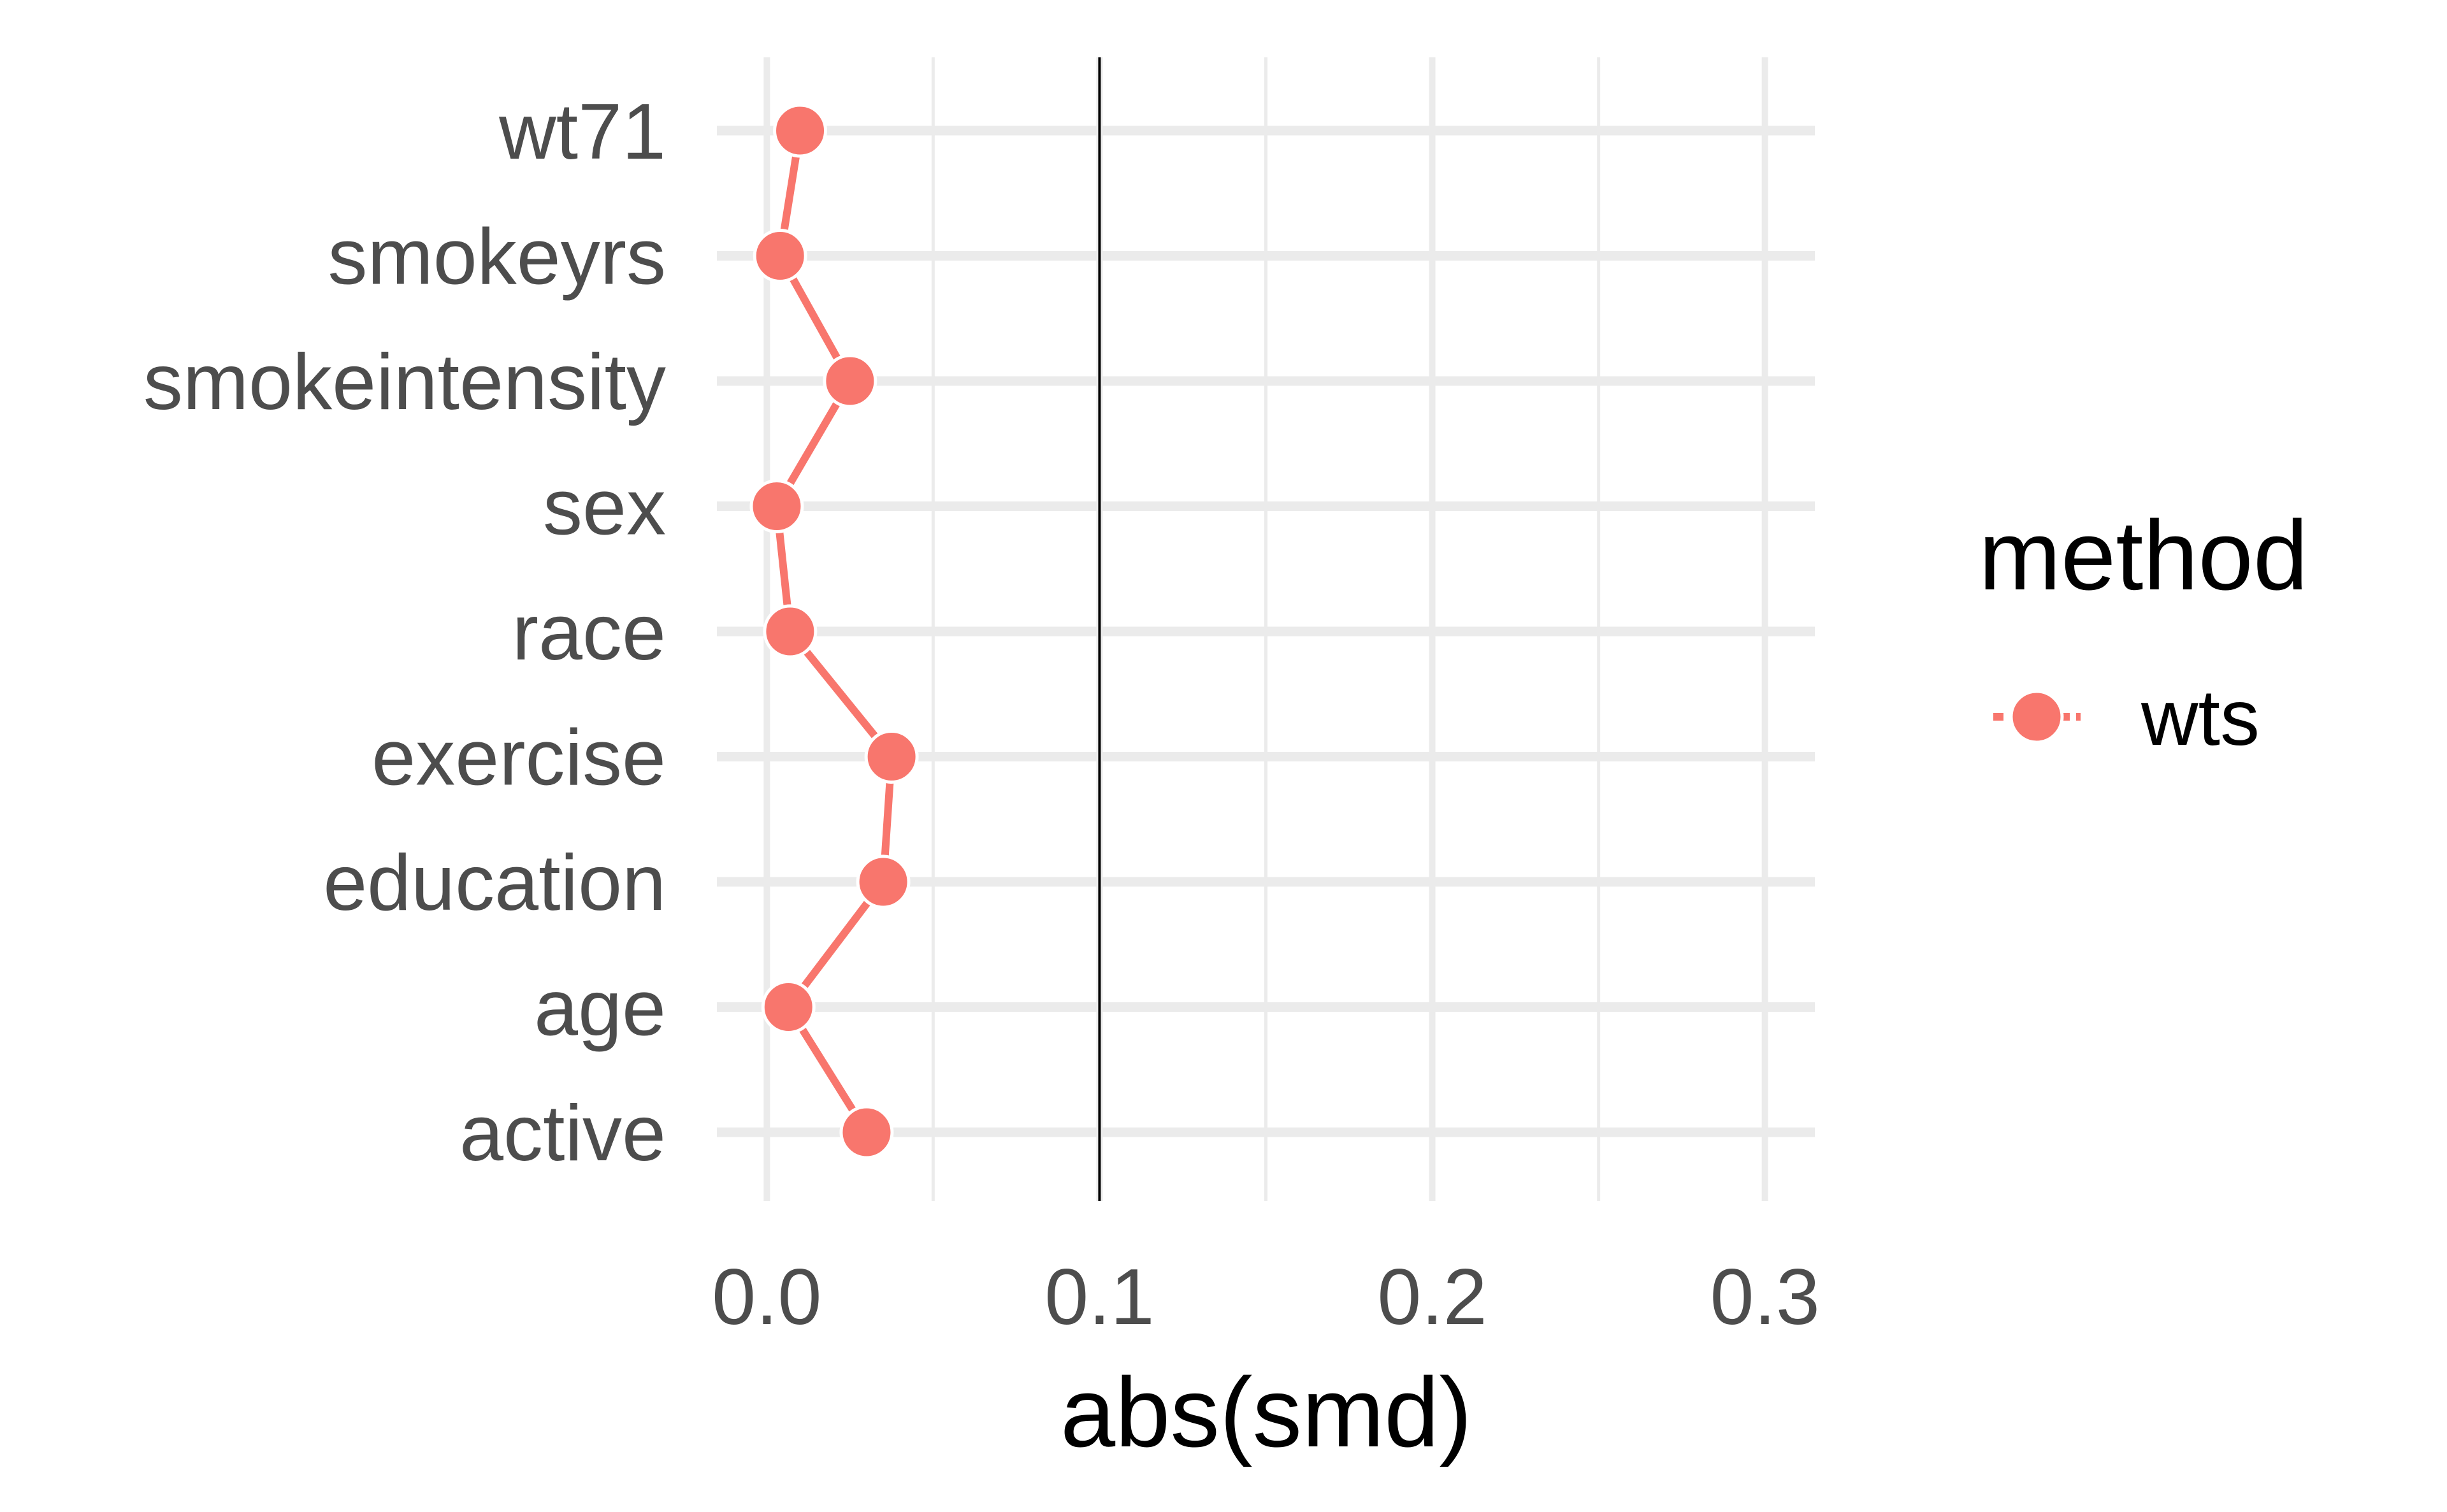 This screenshot has width=2447, height=1512. I want to click on data-point-wt71, so click(800, 130).